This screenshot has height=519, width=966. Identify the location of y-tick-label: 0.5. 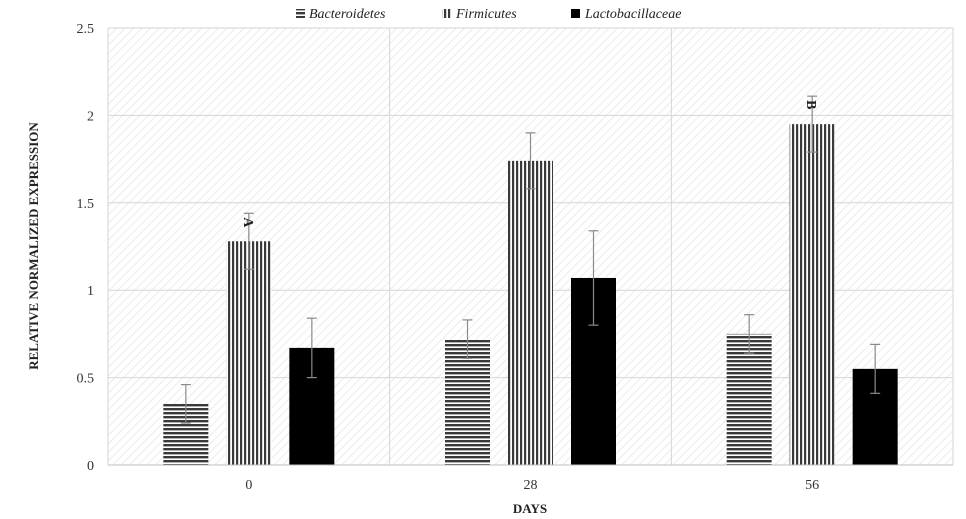
(86, 379).